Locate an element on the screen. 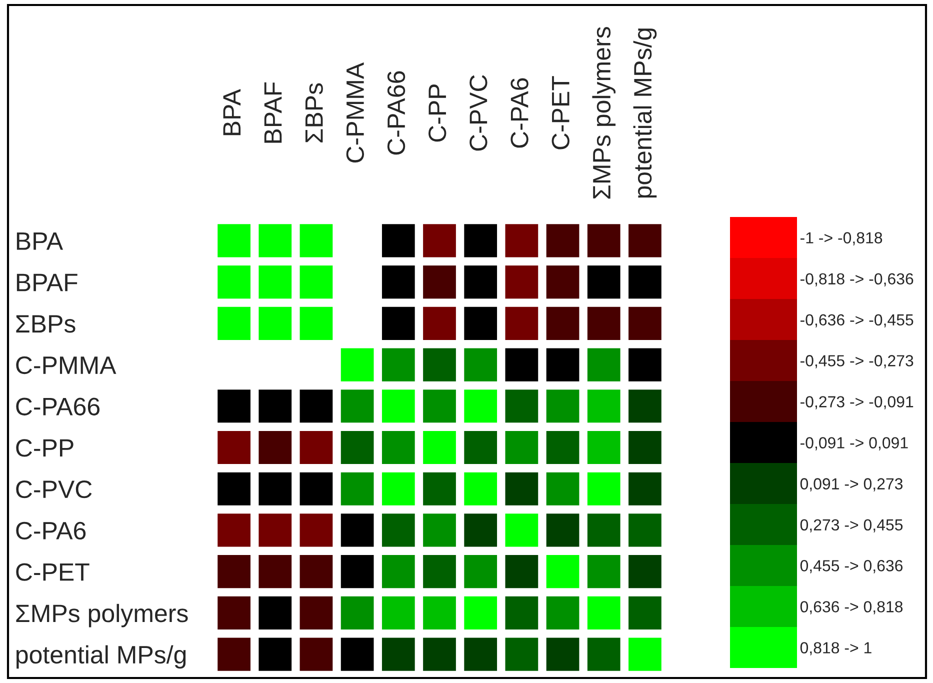 This screenshot has width=933, height=683. x-tick-label: C-PA6 is located at coordinates (519, 113).